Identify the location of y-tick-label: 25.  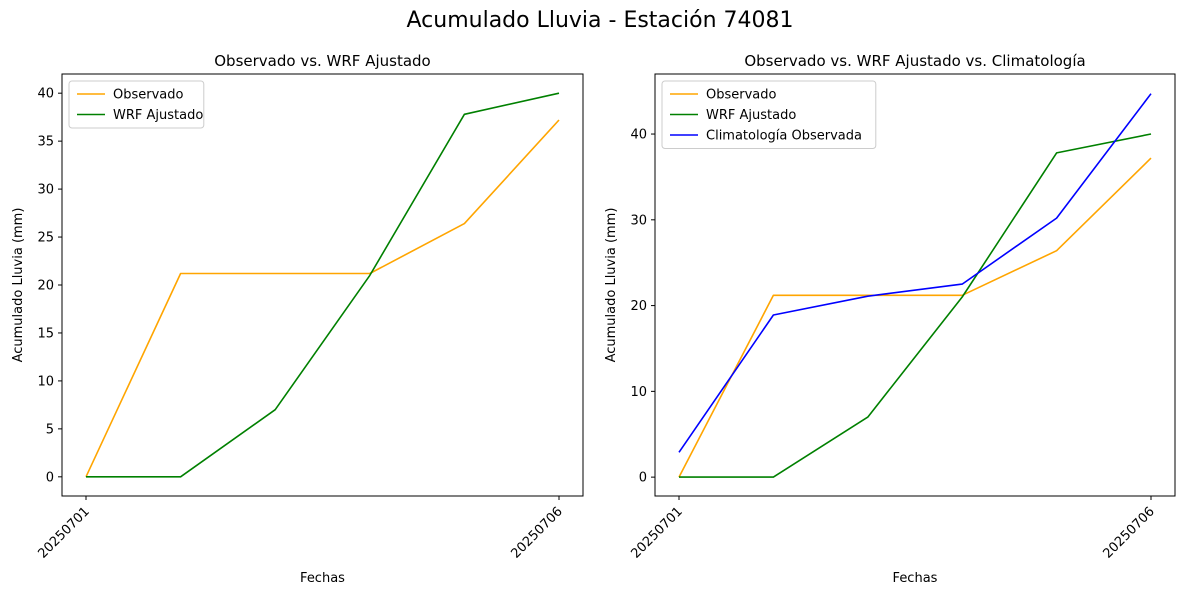
(45, 238).